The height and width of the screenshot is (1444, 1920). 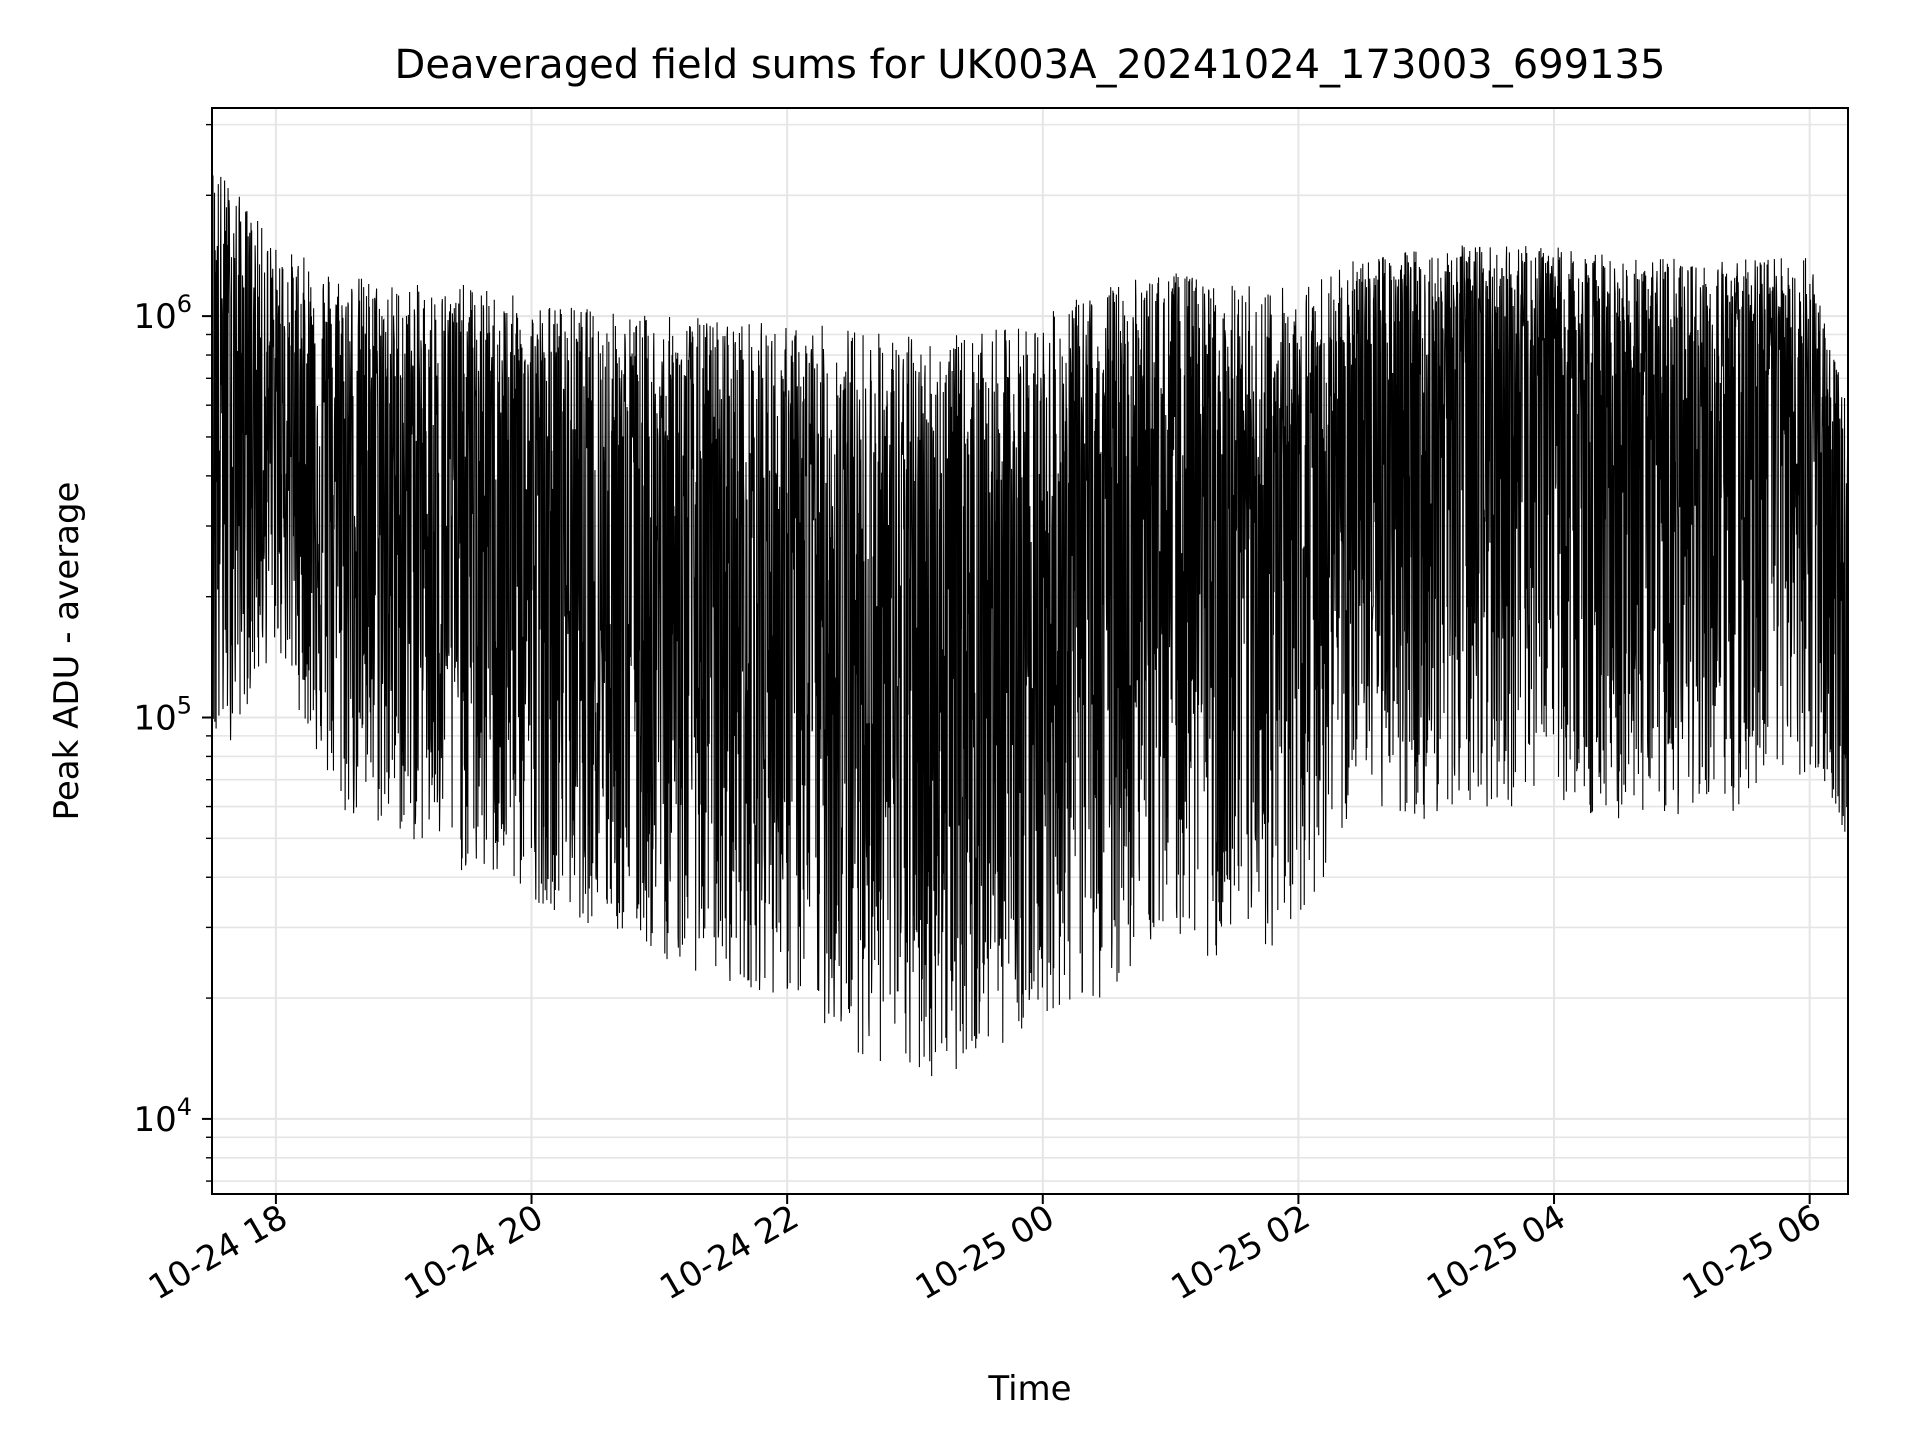 What do you see at coordinates (162, 715) in the screenshot?
I see `y-tick-label: 10⁵` at bounding box center [162, 715].